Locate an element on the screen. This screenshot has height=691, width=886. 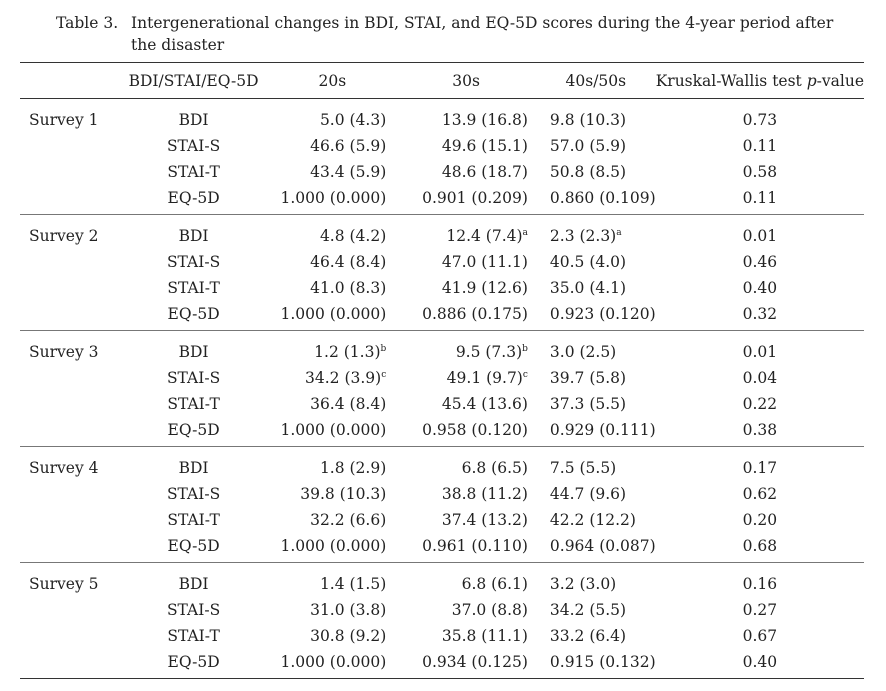
cell-40s-50s: 34.2 (5.5) is located at coordinates (596, 610).